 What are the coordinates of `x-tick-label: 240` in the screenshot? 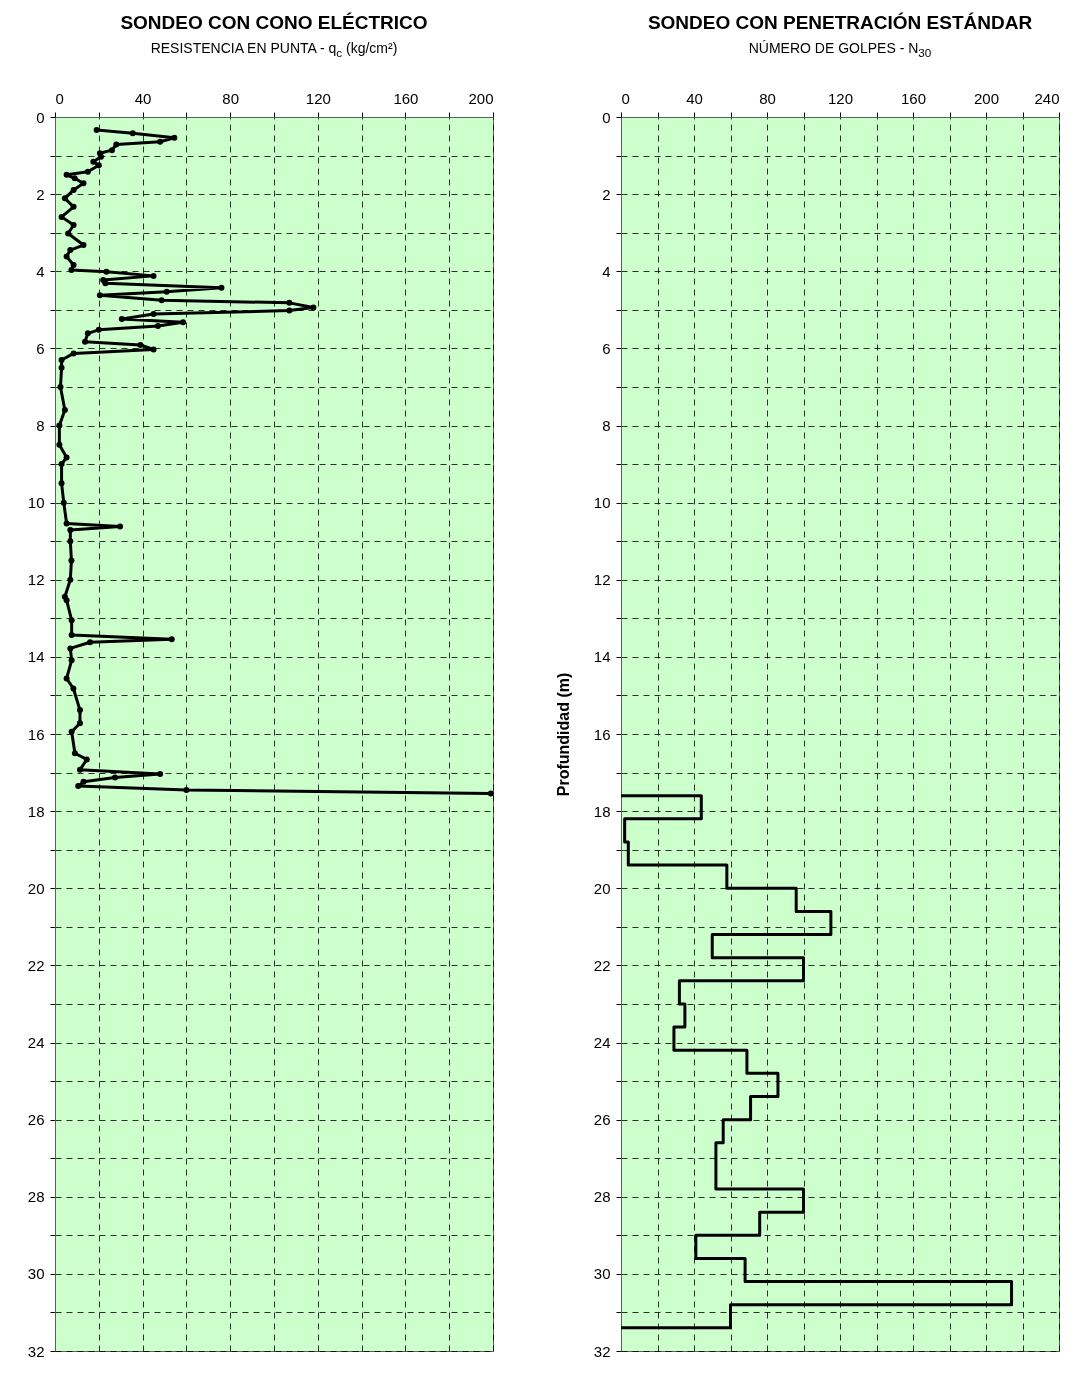 It's located at (1047, 98).